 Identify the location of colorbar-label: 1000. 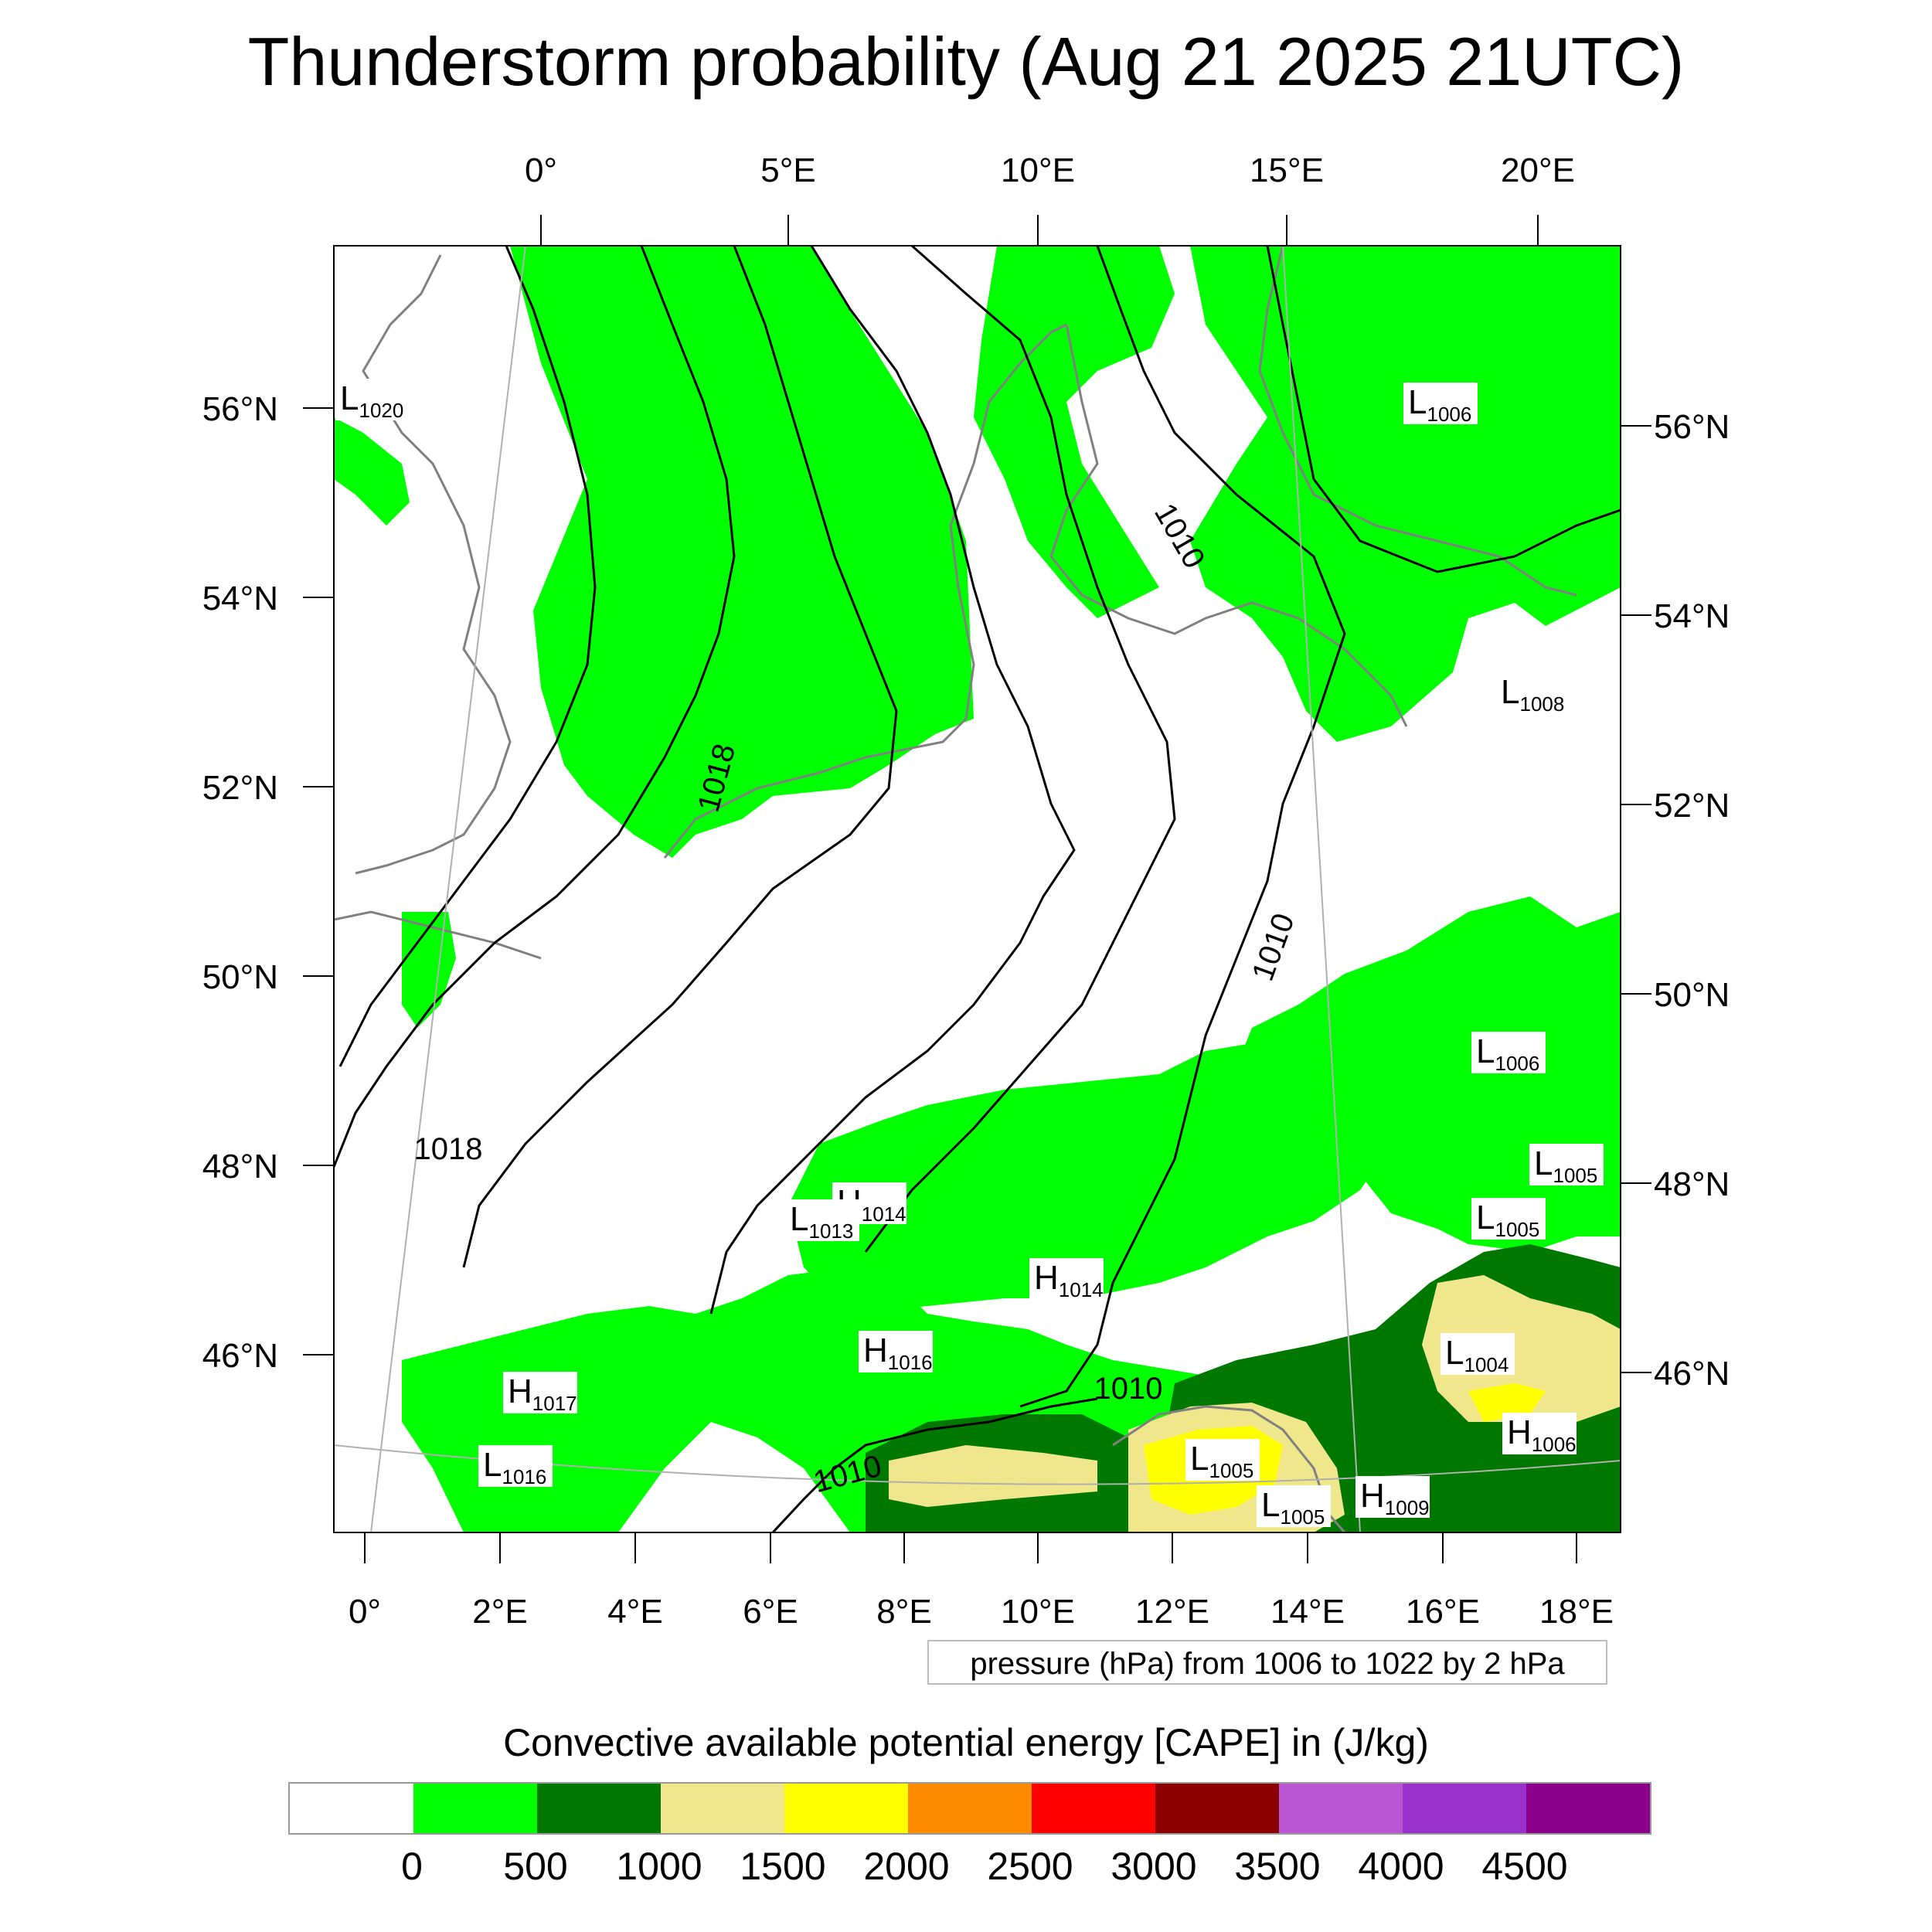
(659, 1867).